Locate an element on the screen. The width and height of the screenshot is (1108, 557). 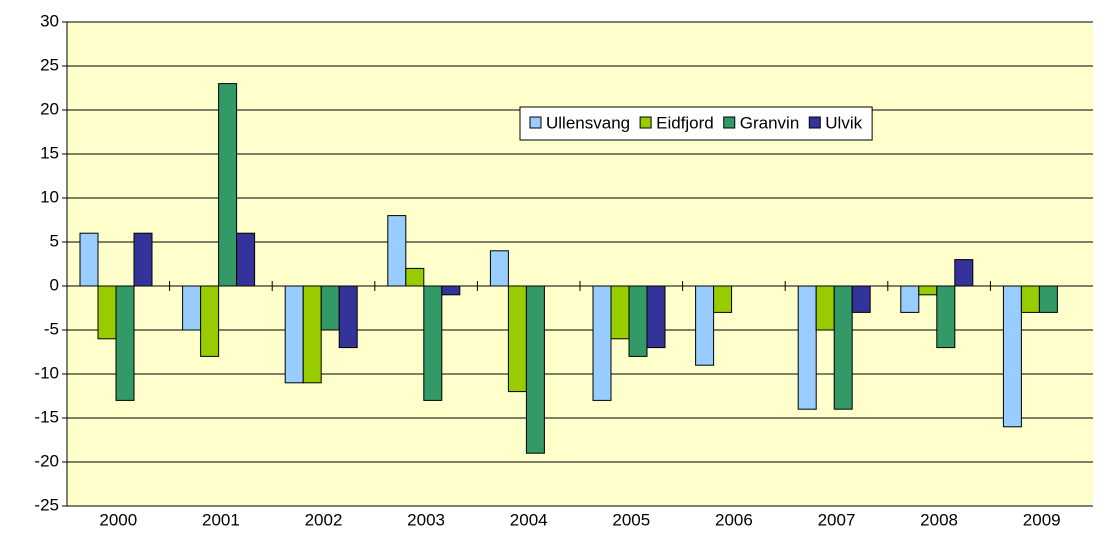
x-tick-label: 2003 is located at coordinates (426, 519).